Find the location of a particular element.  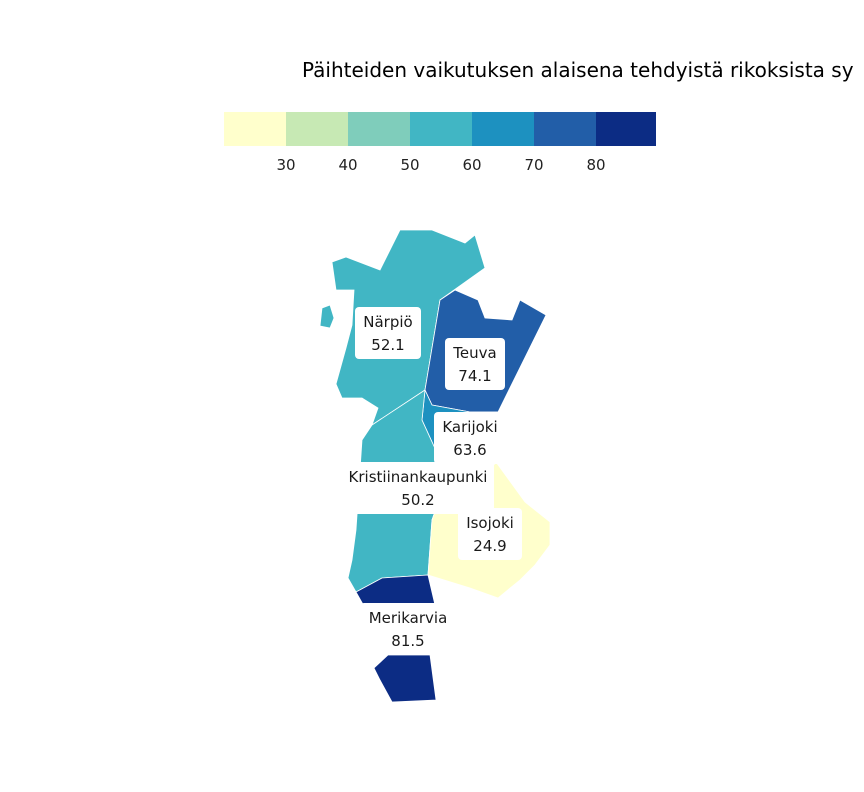

label-value: 52.1 is located at coordinates (387, 345).